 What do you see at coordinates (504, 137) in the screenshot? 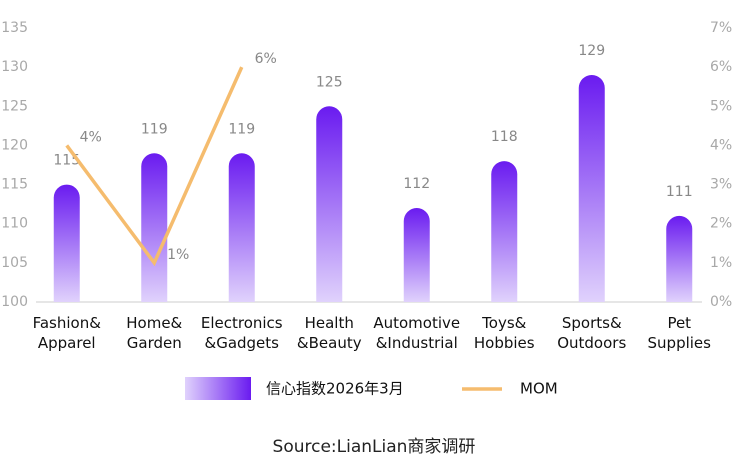
I see `bar-value-label: 118` at bounding box center [504, 137].